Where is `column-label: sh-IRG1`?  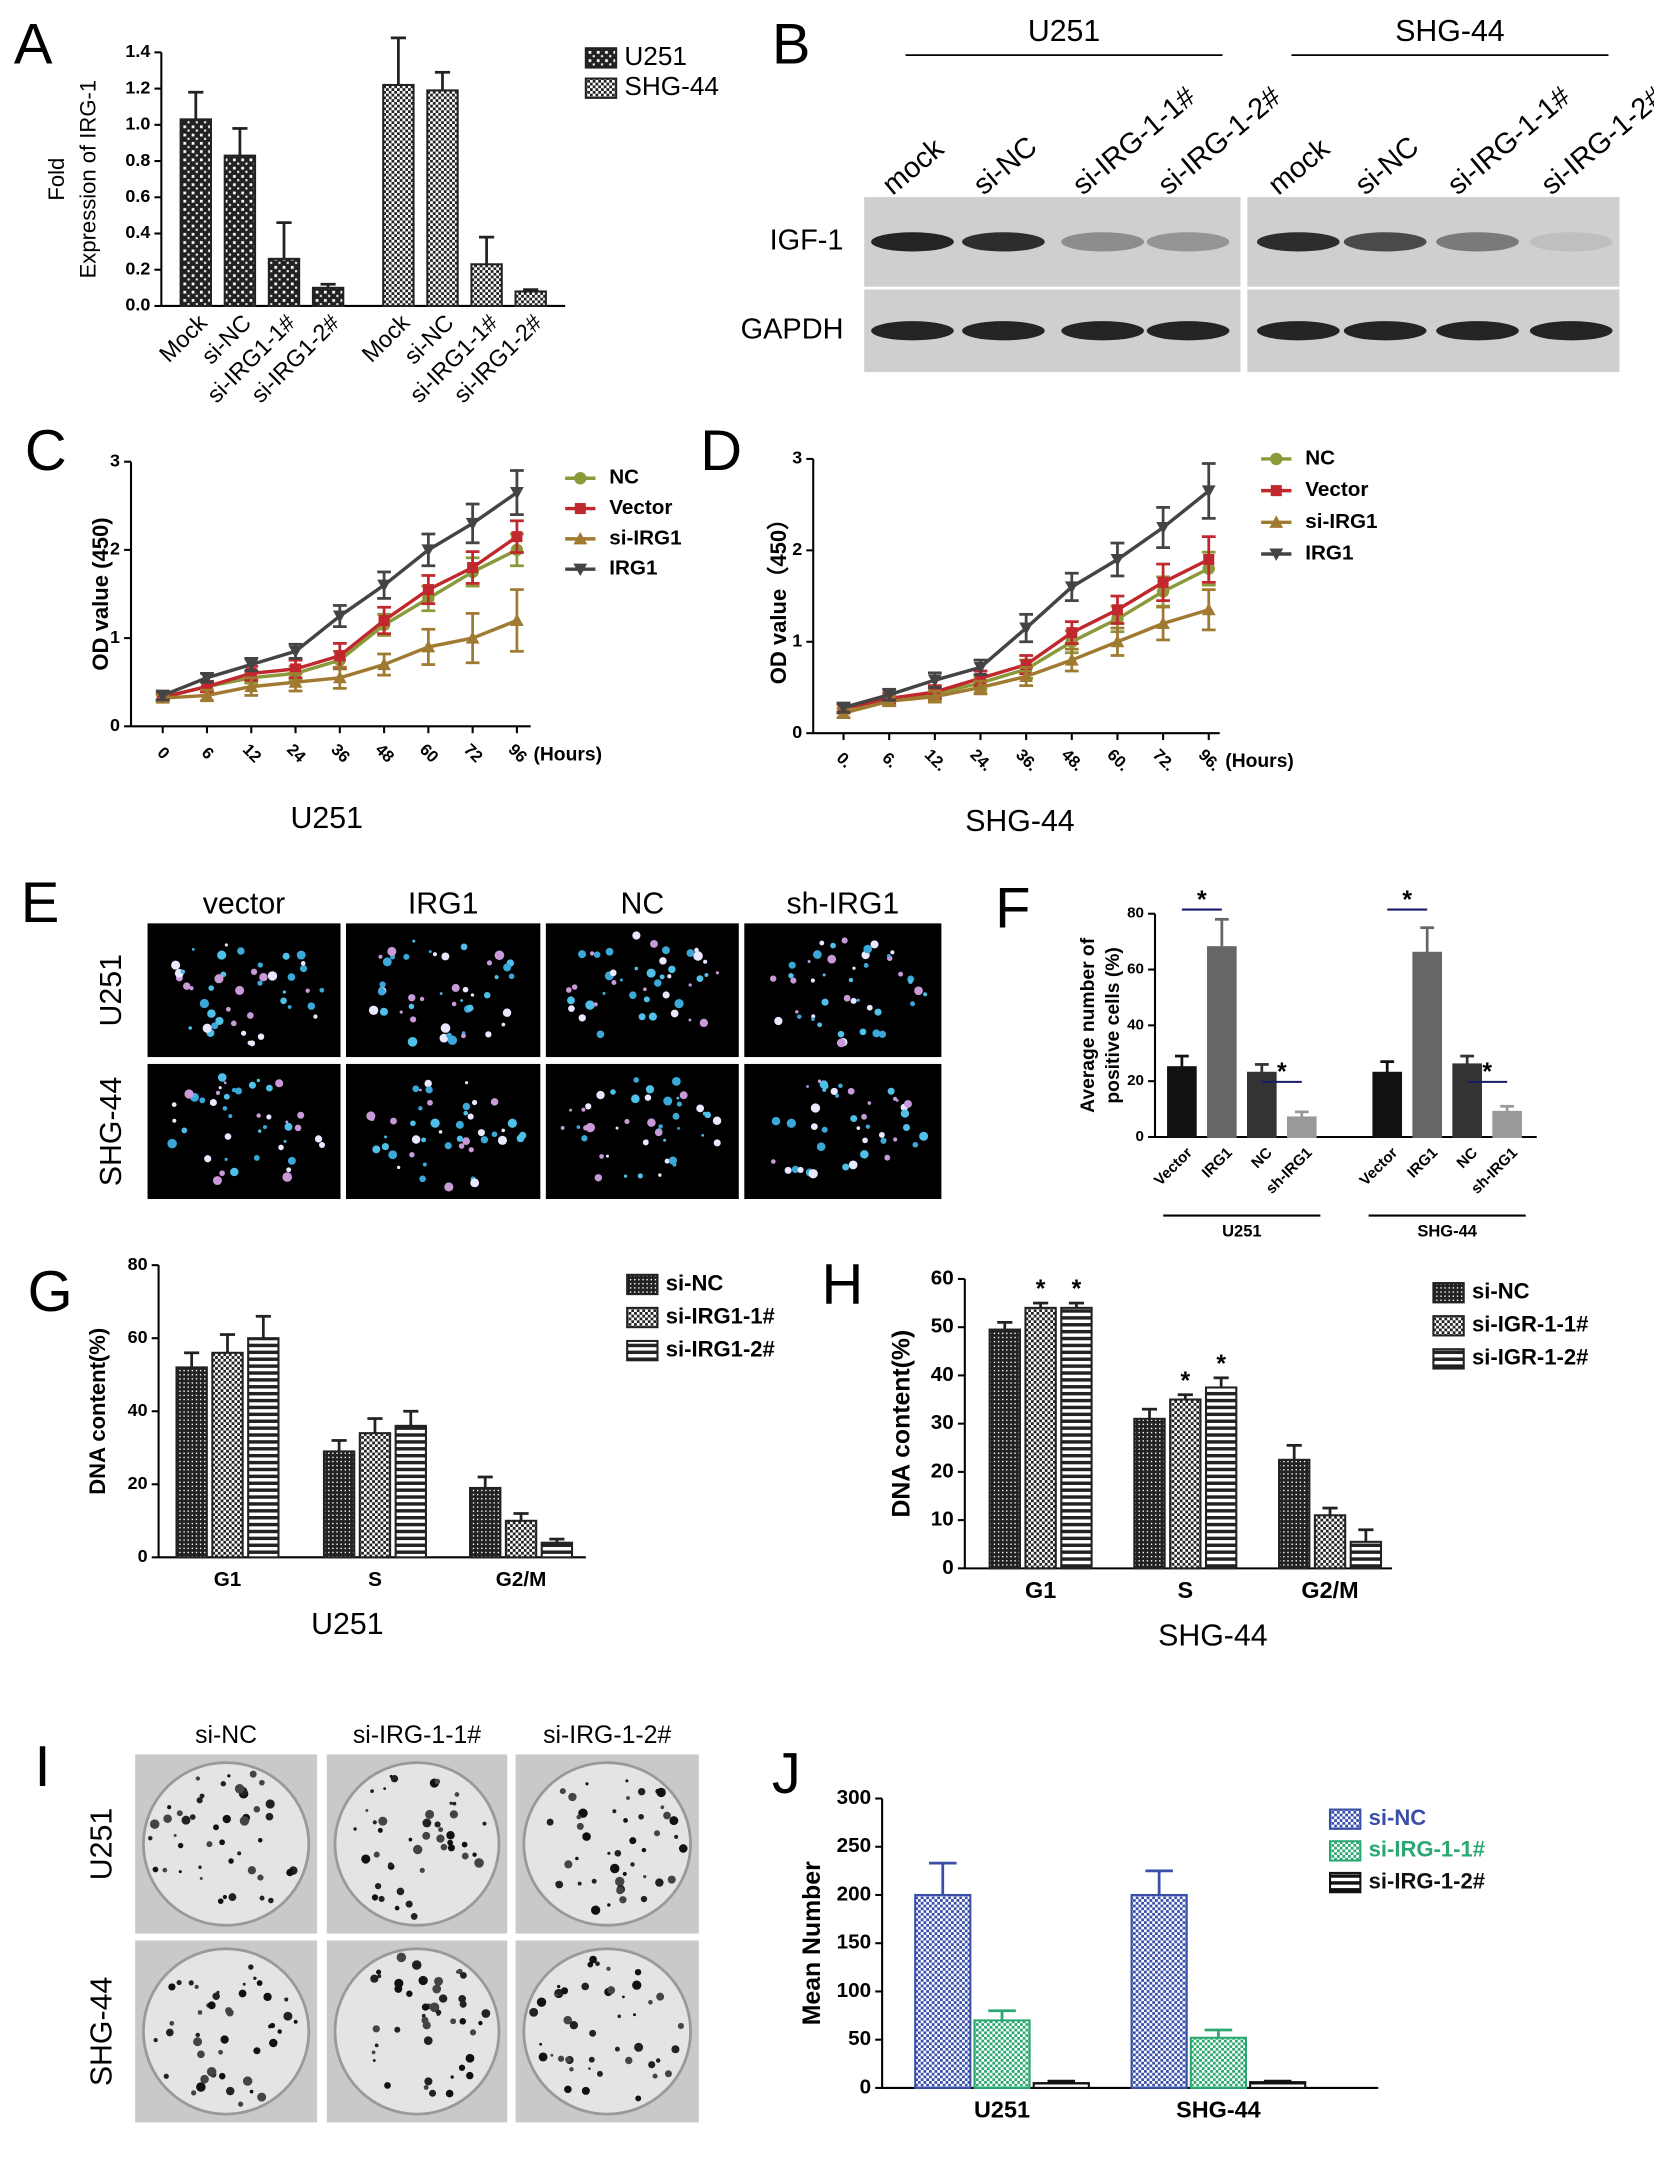
column-label: sh-IRG1 is located at coordinates (842, 903).